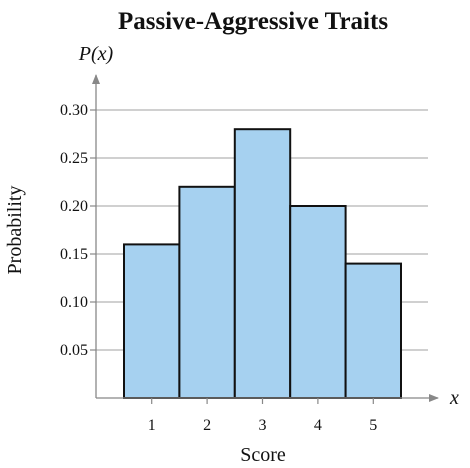  What do you see at coordinates (74, 158) in the screenshot?
I see `y-tick-label: 0.25` at bounding box center [74, 158].